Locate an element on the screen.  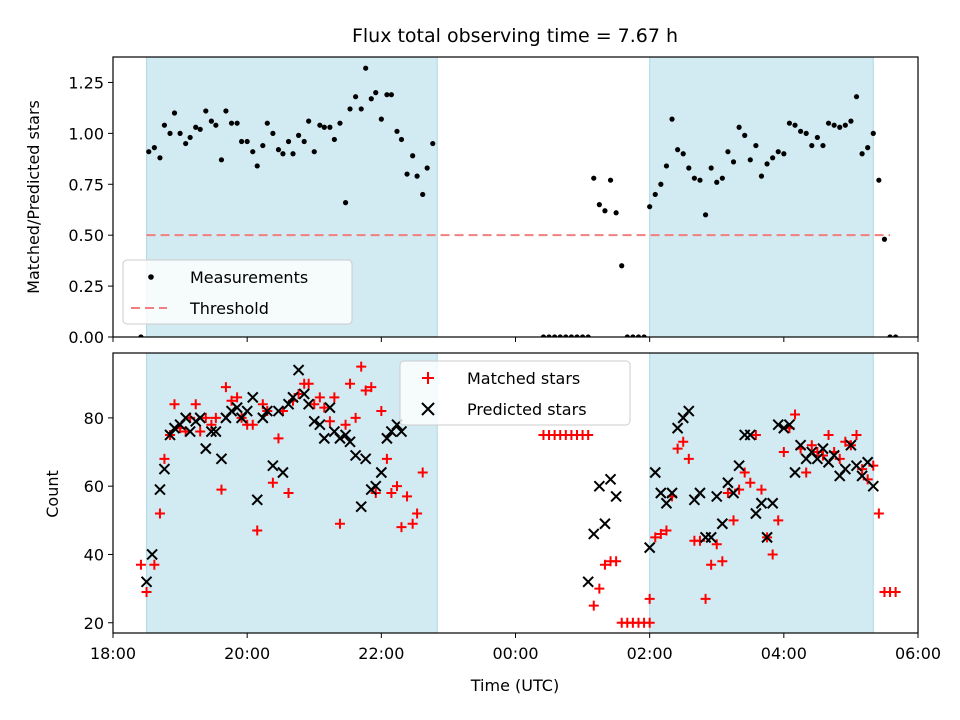
legend-matched-marker is located at coordinates (428, 378).